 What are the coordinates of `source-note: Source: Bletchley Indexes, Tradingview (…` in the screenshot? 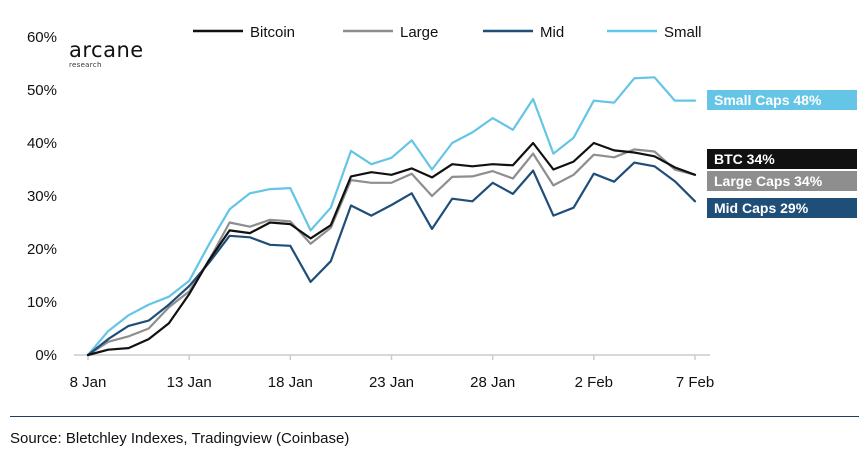 It's located at (180, 438).